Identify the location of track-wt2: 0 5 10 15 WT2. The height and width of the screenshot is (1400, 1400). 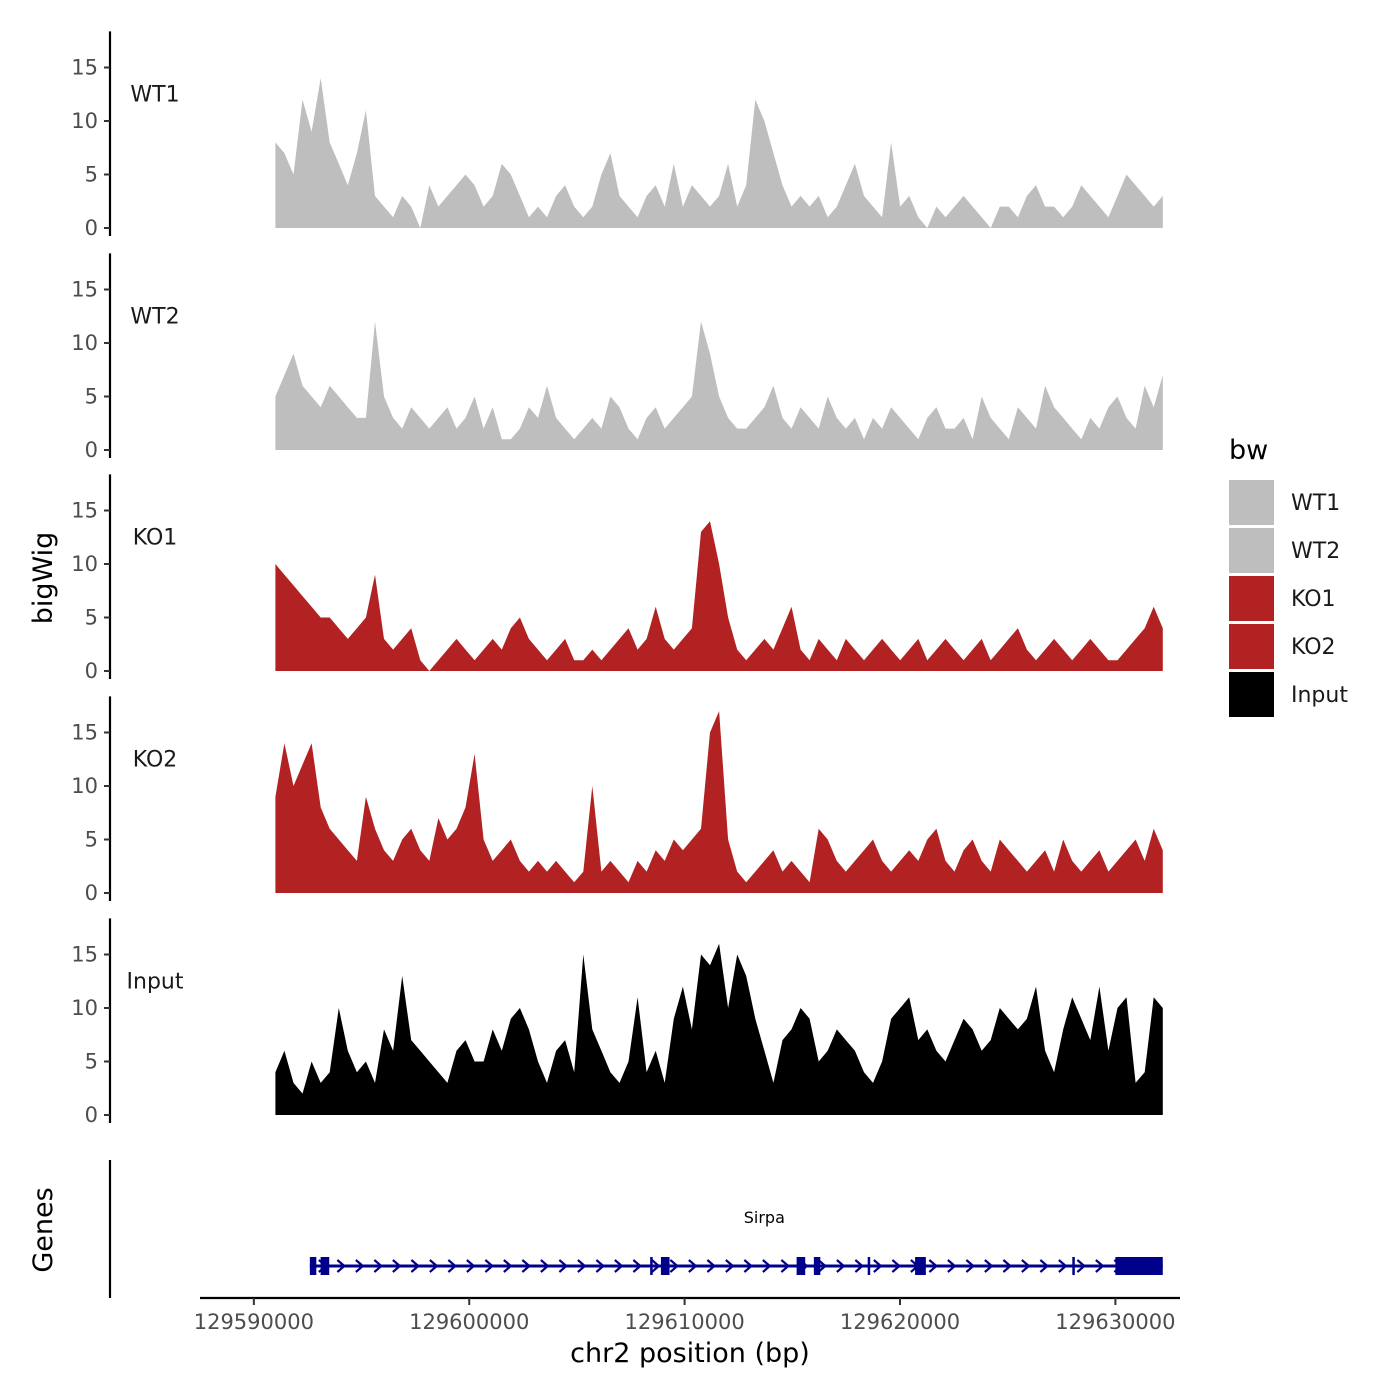
(617, 357).